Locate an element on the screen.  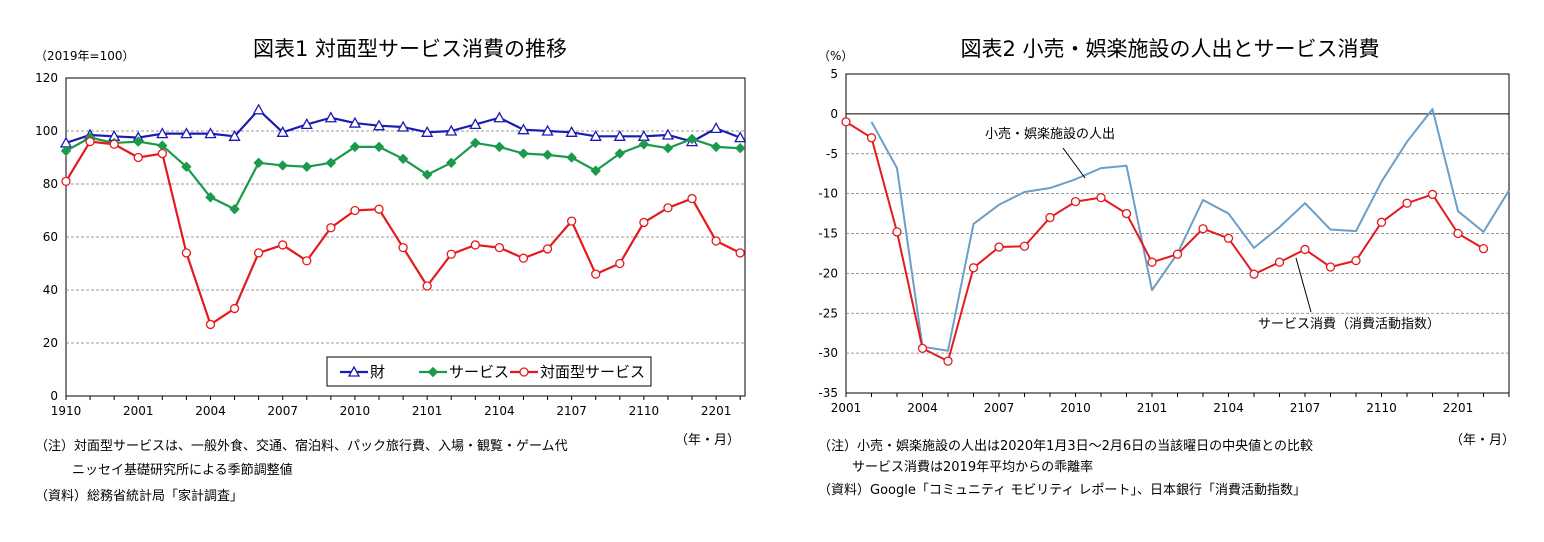
y-tick-label-minus-10: -10 is located at coordinates (828, 194).